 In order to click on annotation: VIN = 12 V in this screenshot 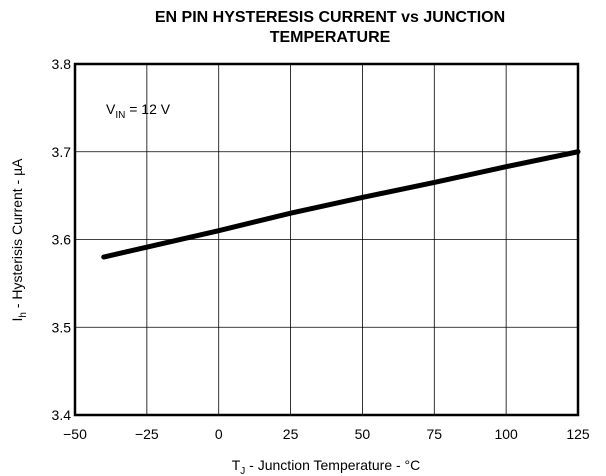, I will do `click(138, 111)`.